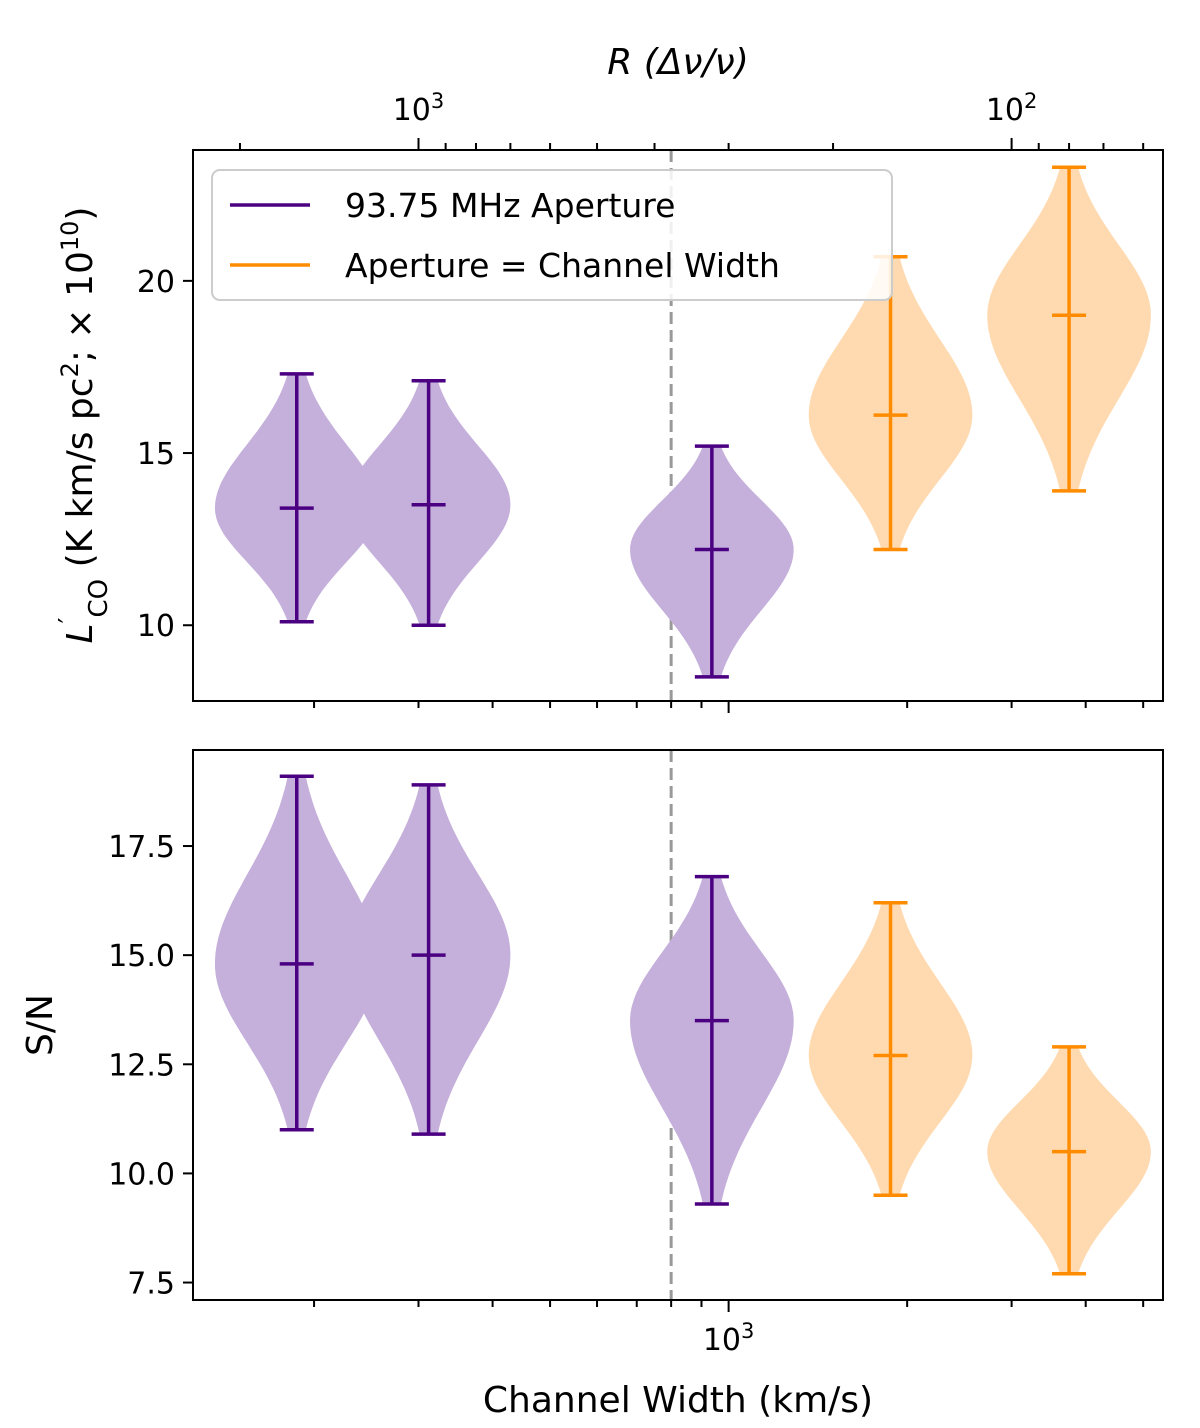 The width and height of the screenshot is (1200, 1428). What do you see at coordinates (156, 626) in the screenshot?
I see `top-ytick-label: 10` at bounding box center [156, 626].